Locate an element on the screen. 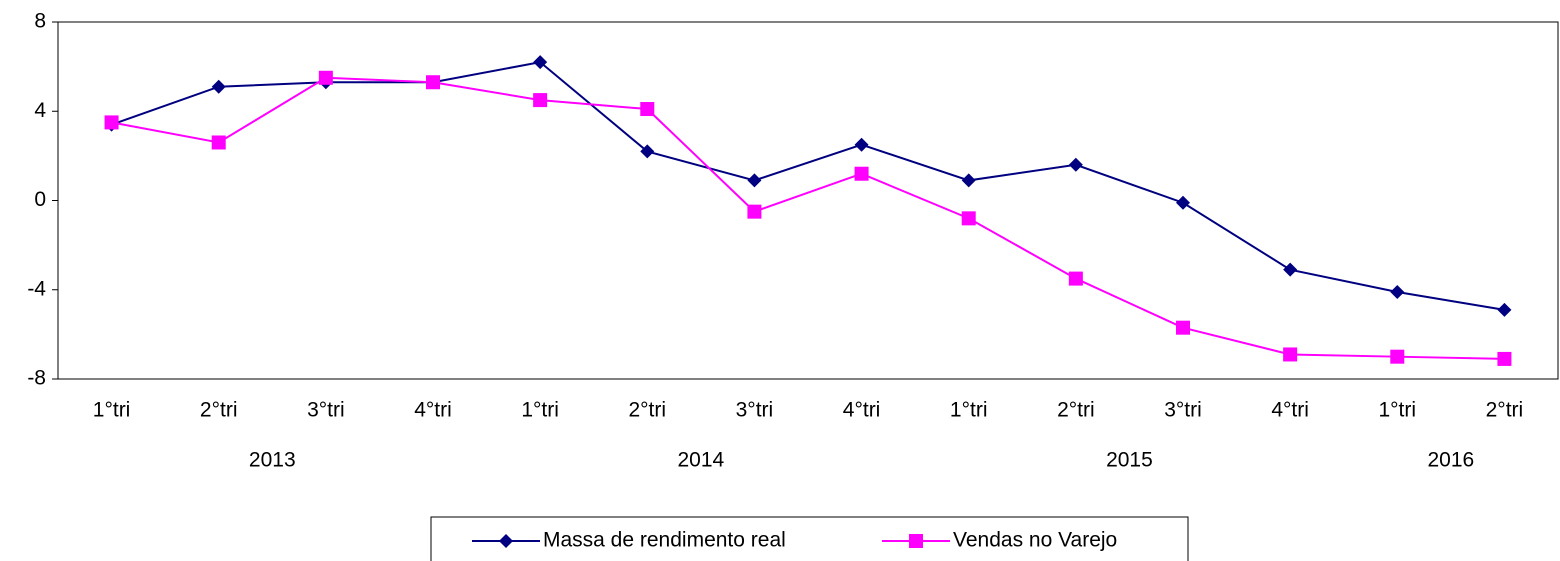  y-tick-label: 4 is located at coordinates (40, 110).